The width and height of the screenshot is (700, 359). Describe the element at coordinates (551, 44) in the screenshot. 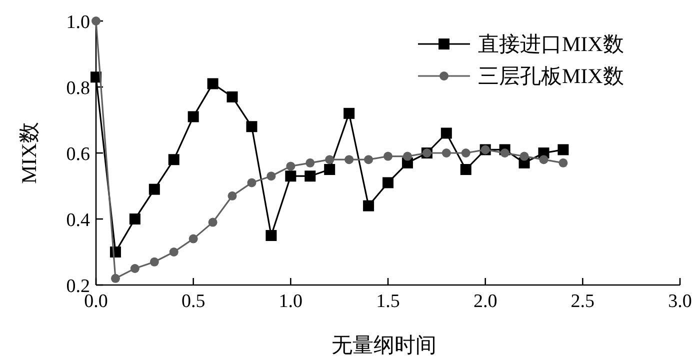

I see `legend-label: 直接进口MIX数` at that location.